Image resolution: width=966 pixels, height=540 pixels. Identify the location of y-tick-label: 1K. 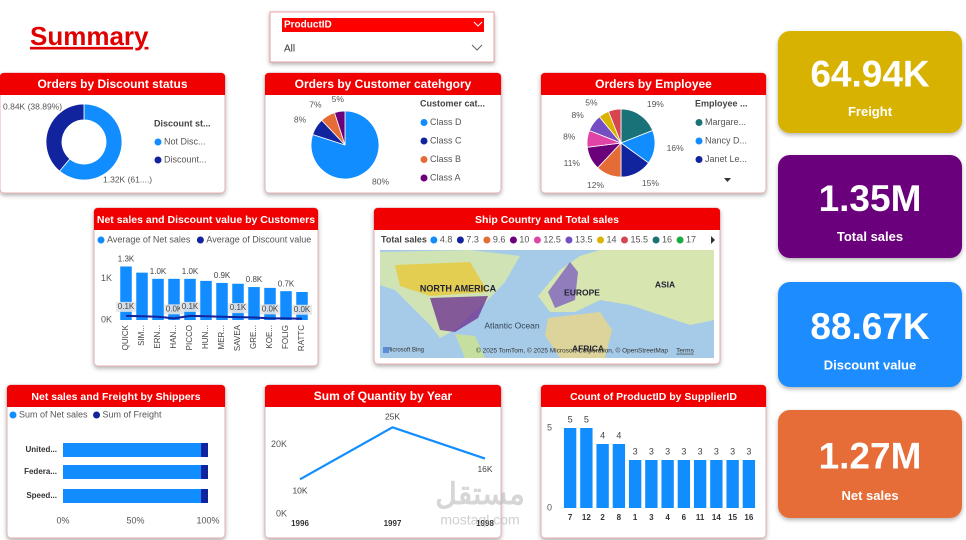
(106, 278).